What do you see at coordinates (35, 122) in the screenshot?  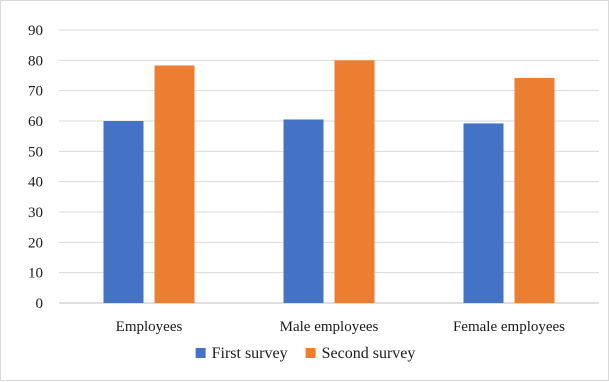 I see `y-tick-label: 60` at bounding box center [35, 122].